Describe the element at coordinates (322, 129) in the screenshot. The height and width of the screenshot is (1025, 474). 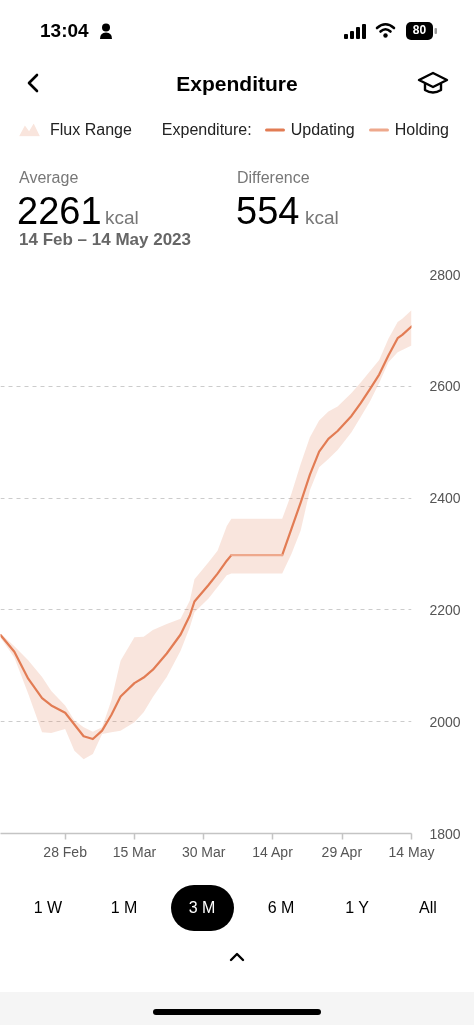
I see `legend-label: Updating` at that location.